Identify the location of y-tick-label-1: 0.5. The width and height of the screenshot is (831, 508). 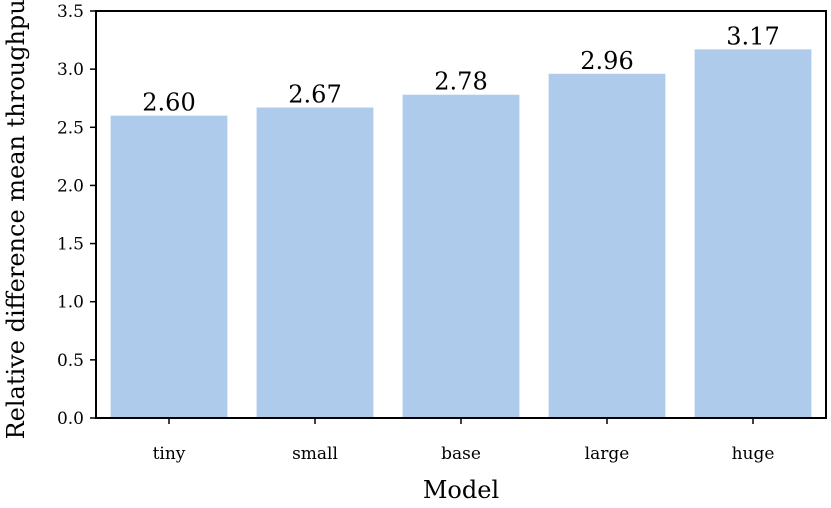
(70, 361).